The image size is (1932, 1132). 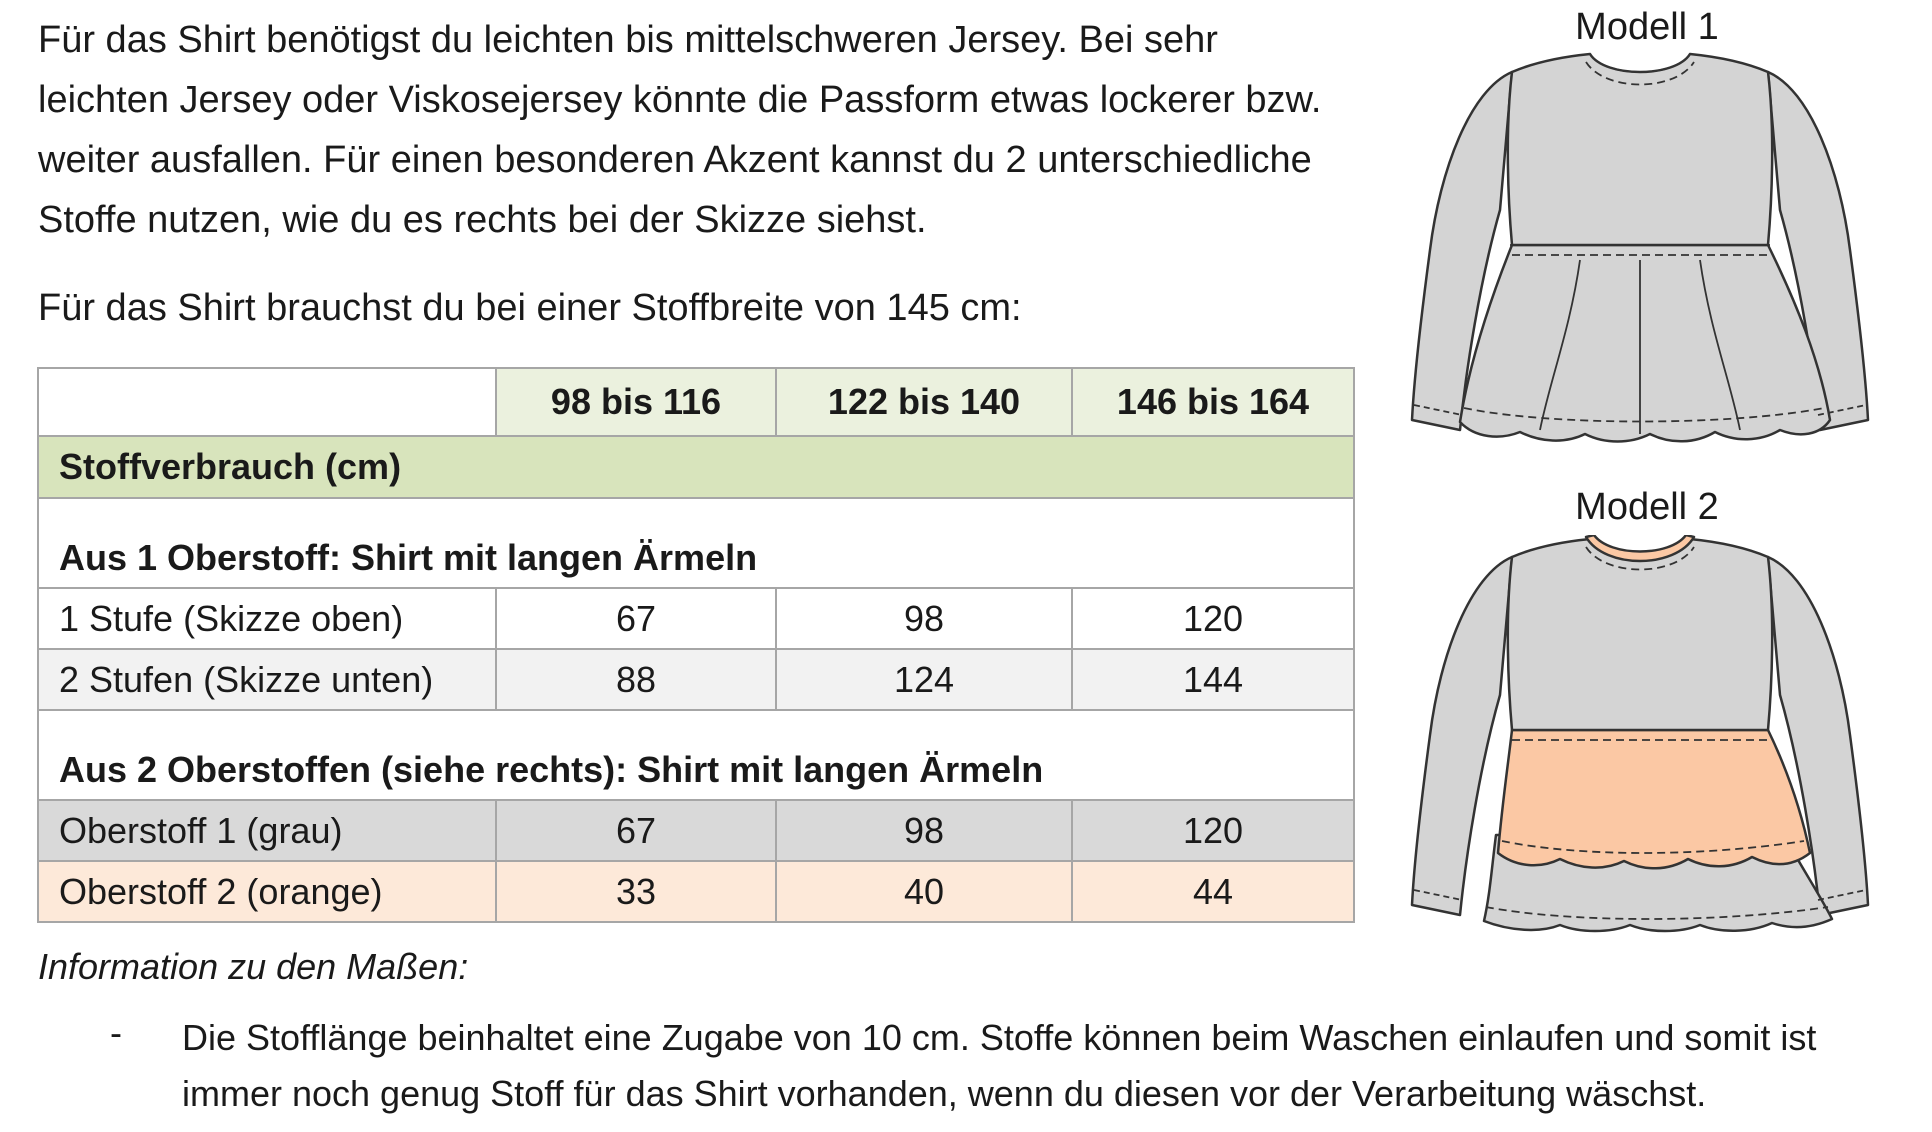 What do you see at coordinates (267, 679) in the screenshot?
I see `row-label: 2 Stufen (Skizze unten)` at bounding box center [267, 679].